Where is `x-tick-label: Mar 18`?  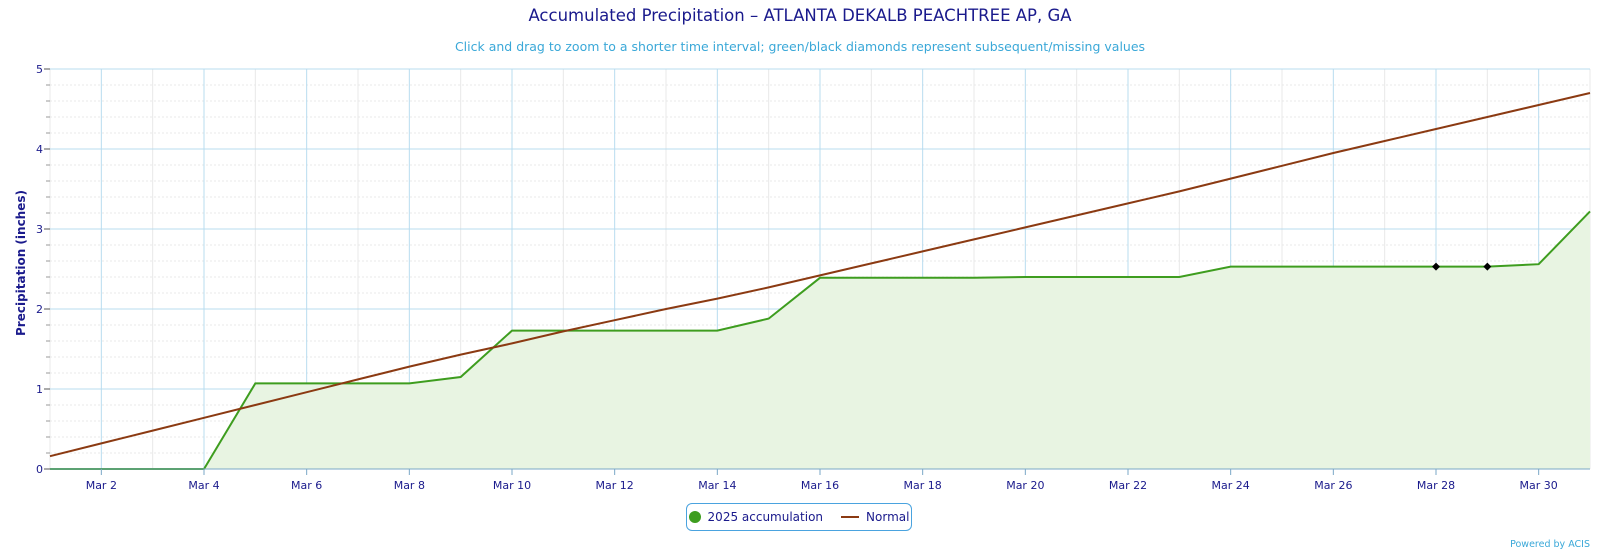 x-tick-label: Mar 18 is located at coordinates (923, 485).